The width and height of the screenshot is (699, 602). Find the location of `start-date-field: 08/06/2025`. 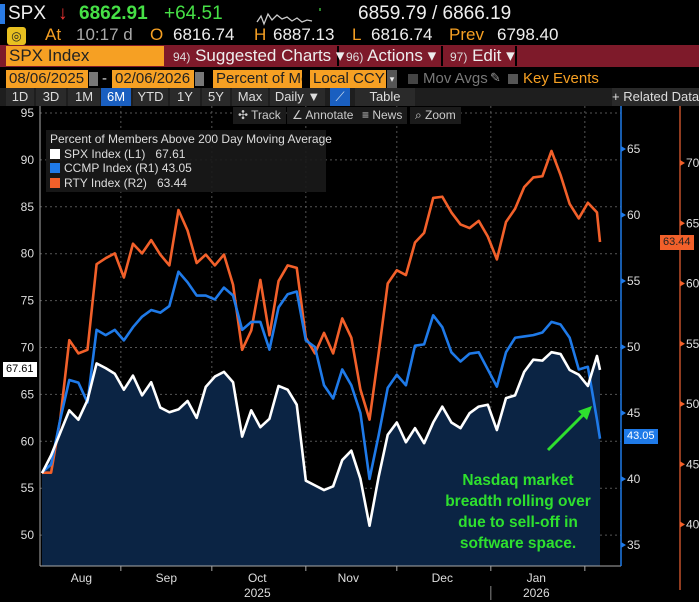

start-date-field: 08/06/2025 is located at coordinates (47, 79).